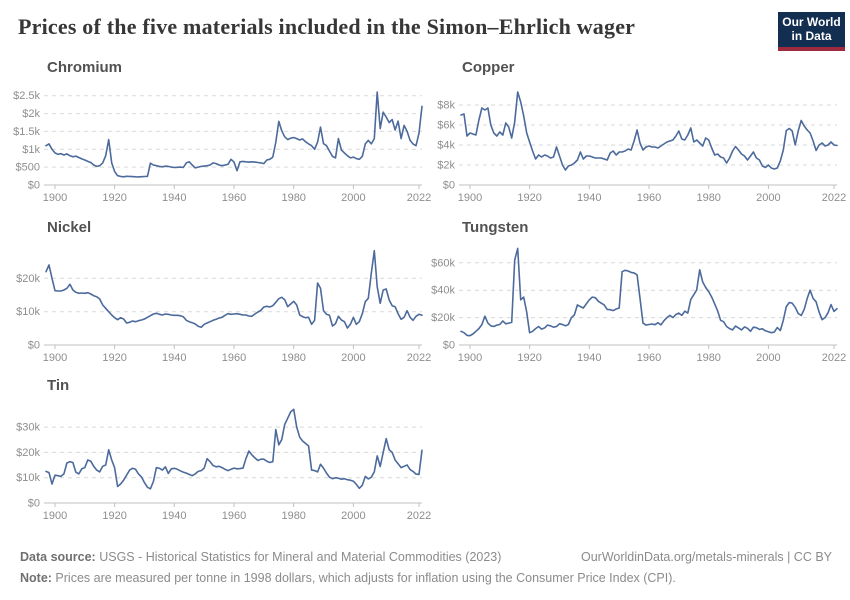 The width and height of the screenshot is (850, 600). Describe the element at coordinates (28, 428) in the screenshot. I see `y-tick-label: $30k` at that location.